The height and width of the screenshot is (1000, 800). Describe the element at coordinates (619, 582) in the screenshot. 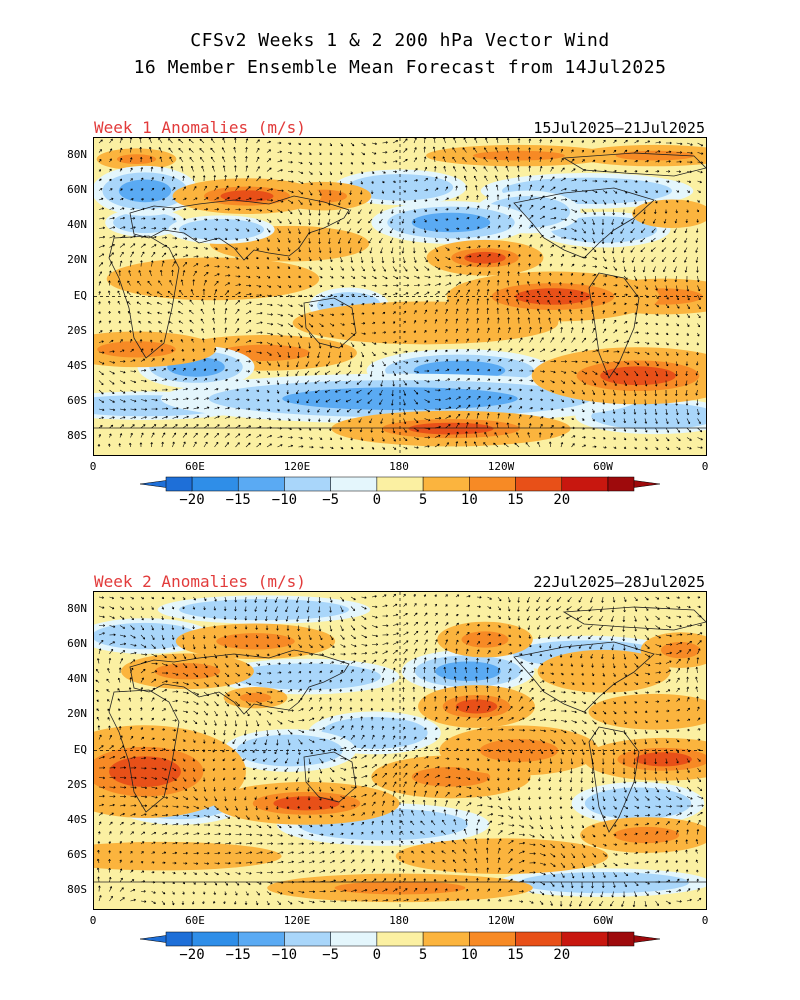

I see `week2-date-range: 22Jul2025–28Jul2025` at that location.